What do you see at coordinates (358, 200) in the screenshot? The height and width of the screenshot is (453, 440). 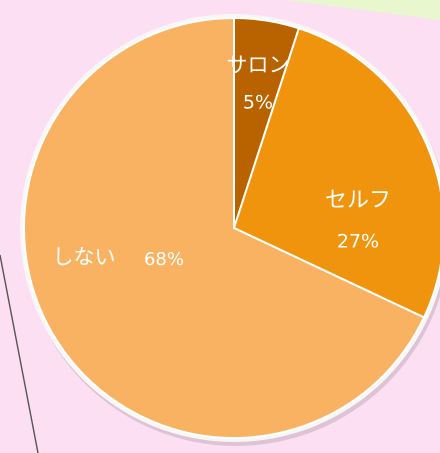 I see `slice-label-self: セルフ` at bounding box center [358, 200].